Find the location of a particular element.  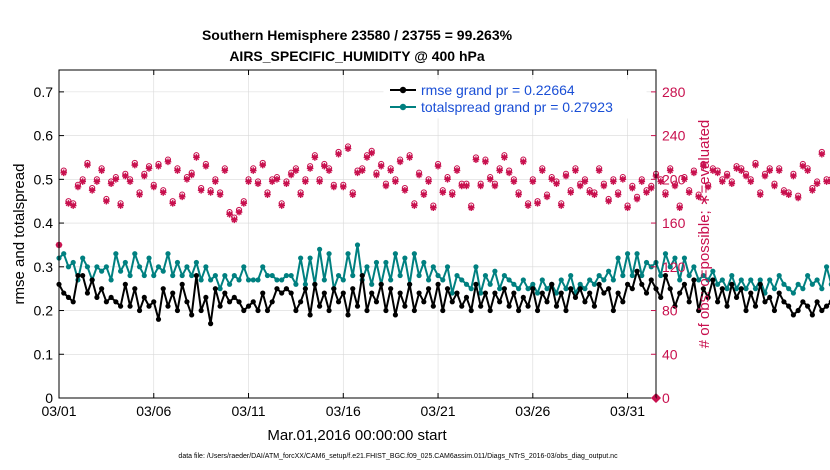

tick-label-right: 80 is located at coordinates (670, 311).